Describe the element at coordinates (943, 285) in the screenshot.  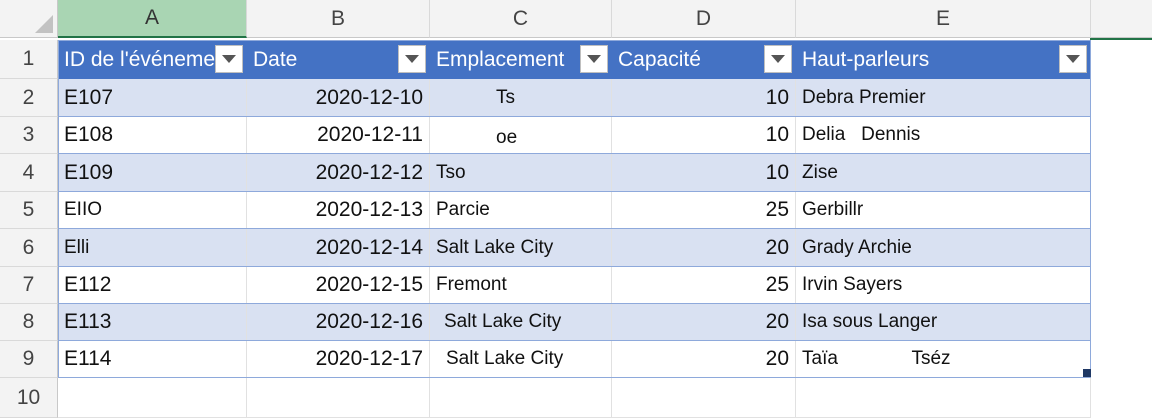
I see `table-cell: Irvin Sayers` at that location.